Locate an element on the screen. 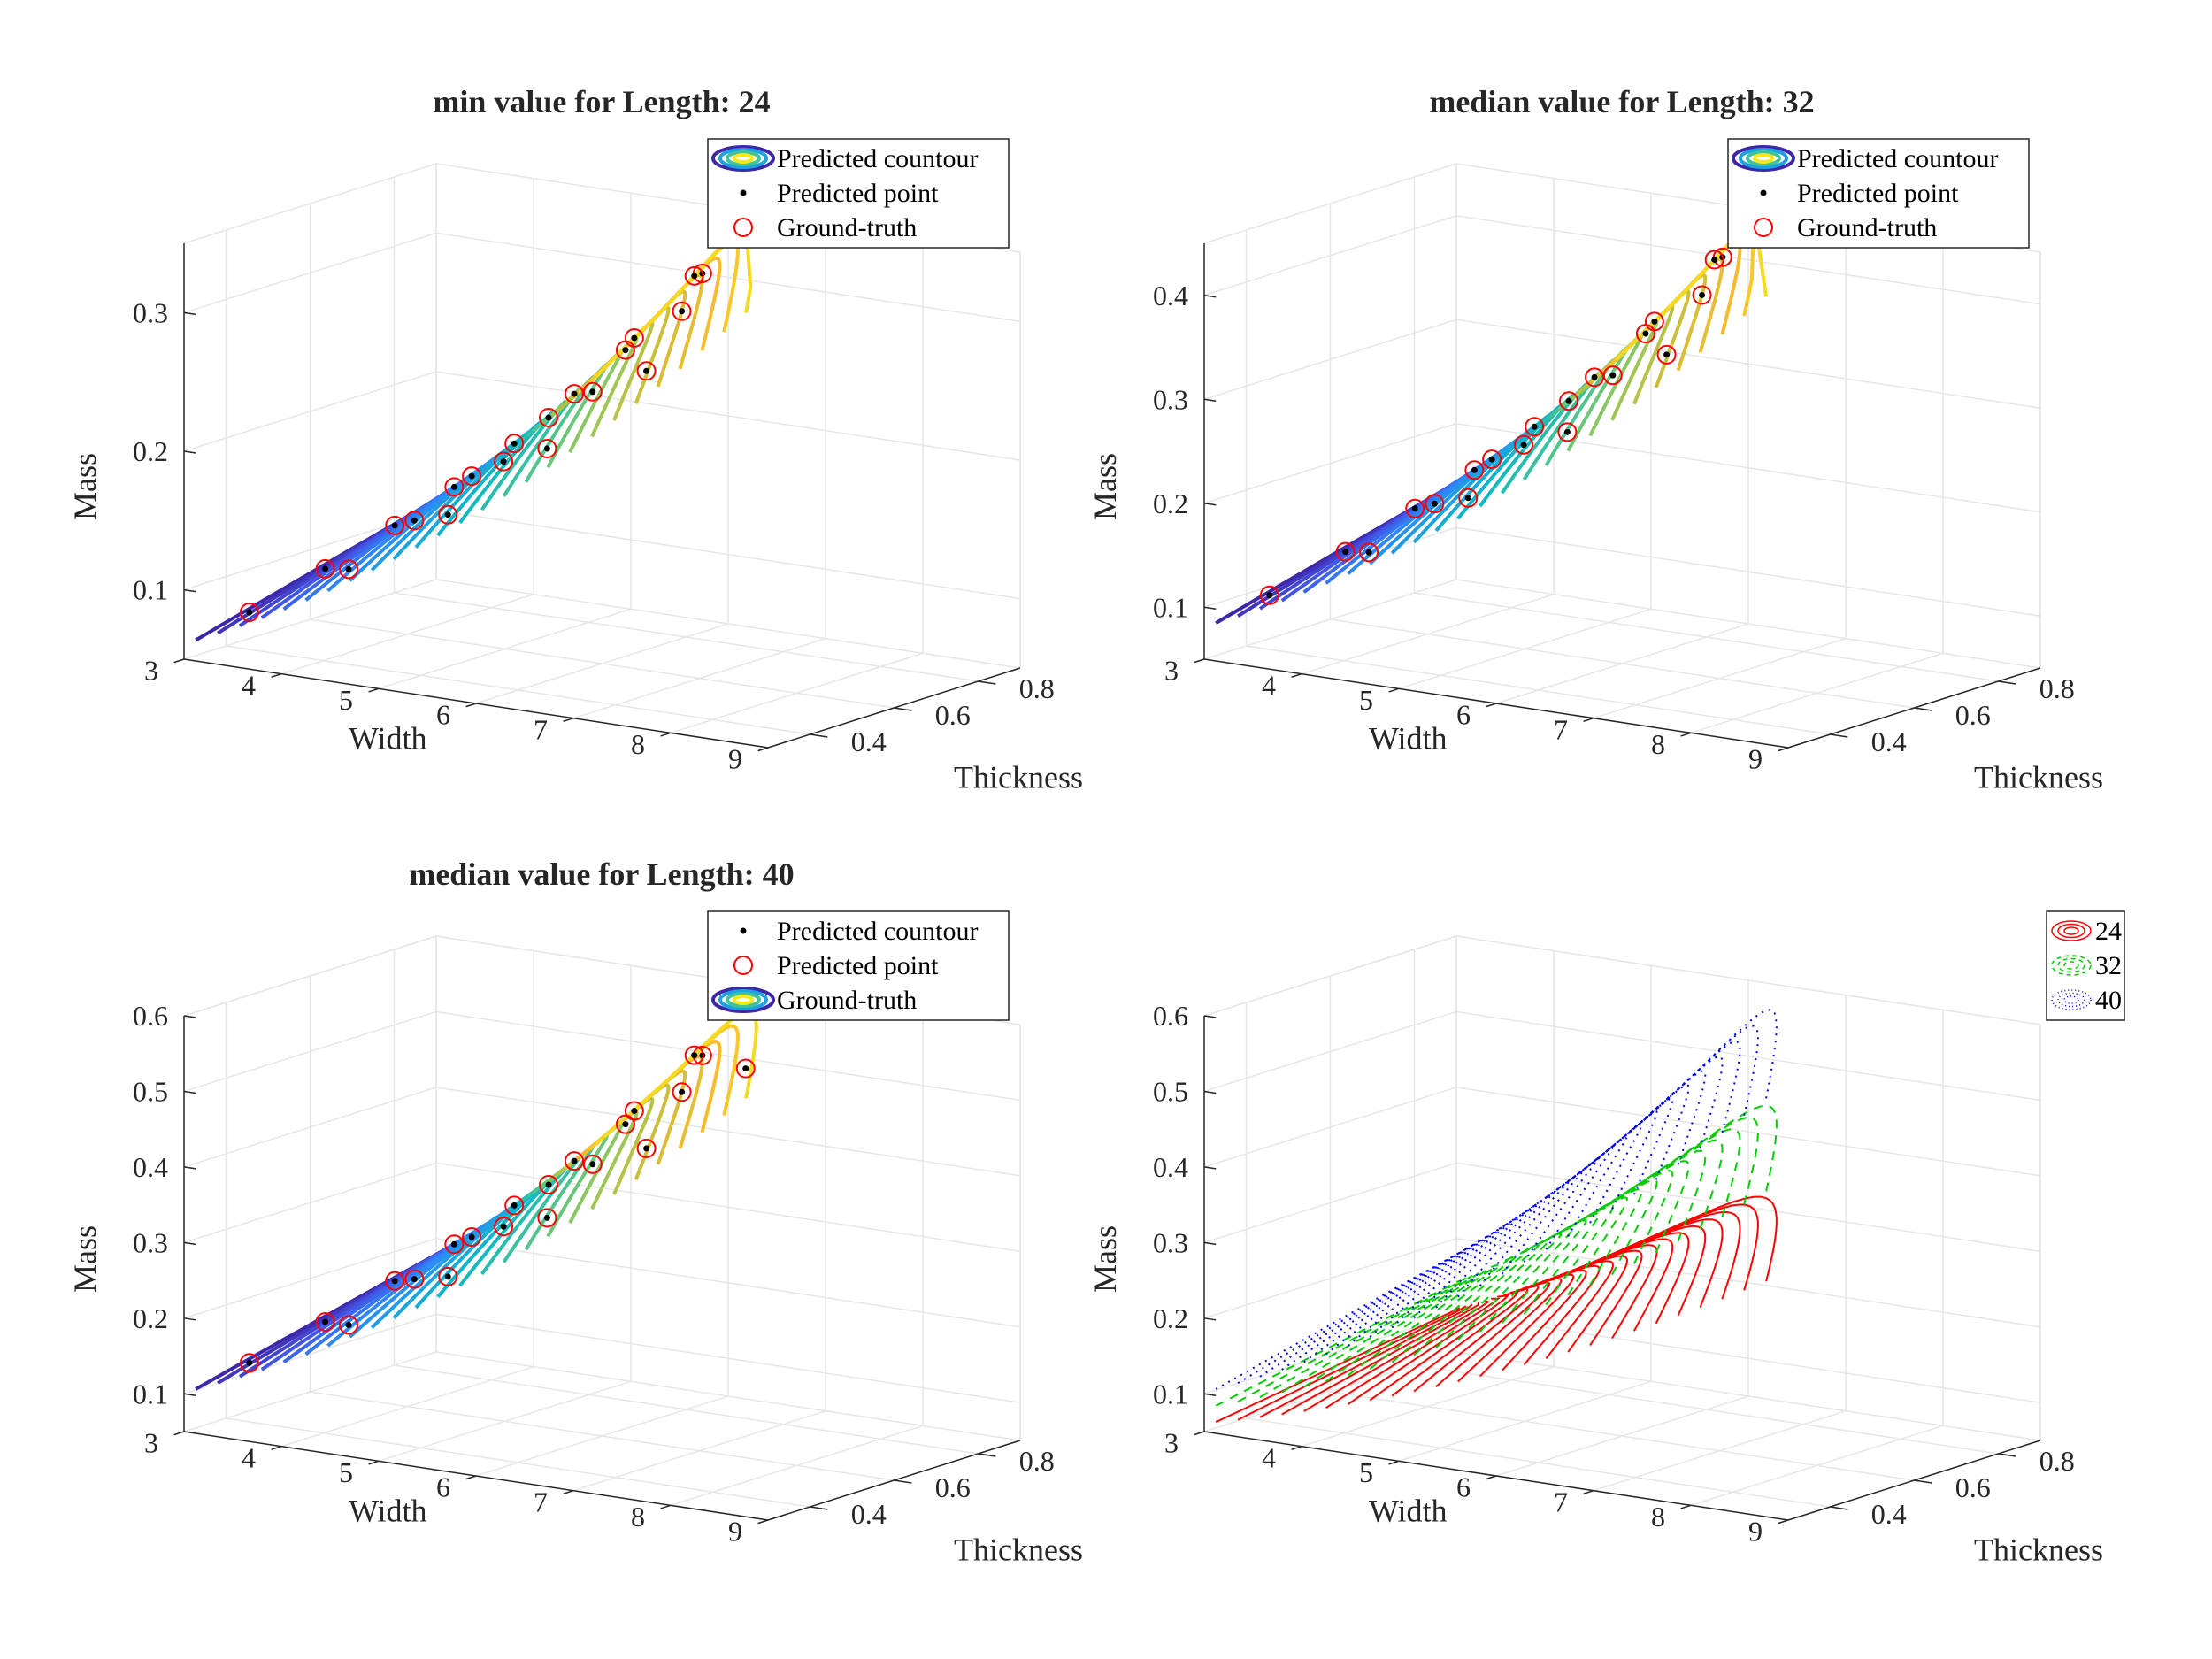 This screenshot has height=1659, width=2212. y-tick-label: 0.6 is located at coordinates (953, 1487).